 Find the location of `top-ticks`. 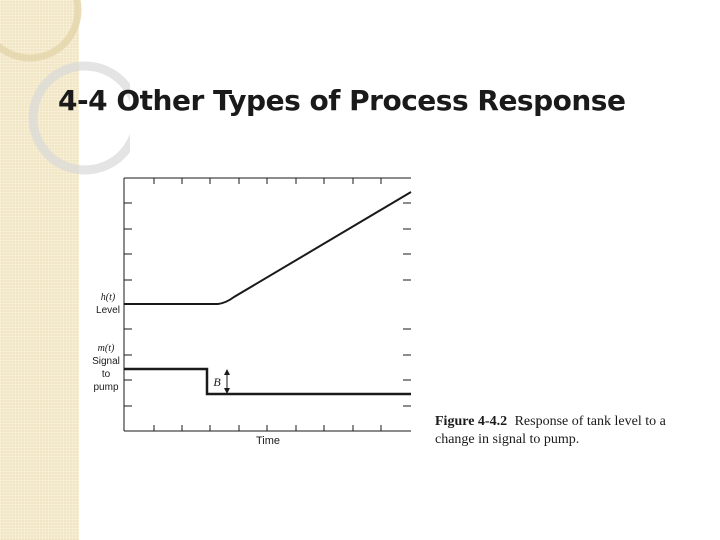

top-ticks is located at coordinates (267, 181).